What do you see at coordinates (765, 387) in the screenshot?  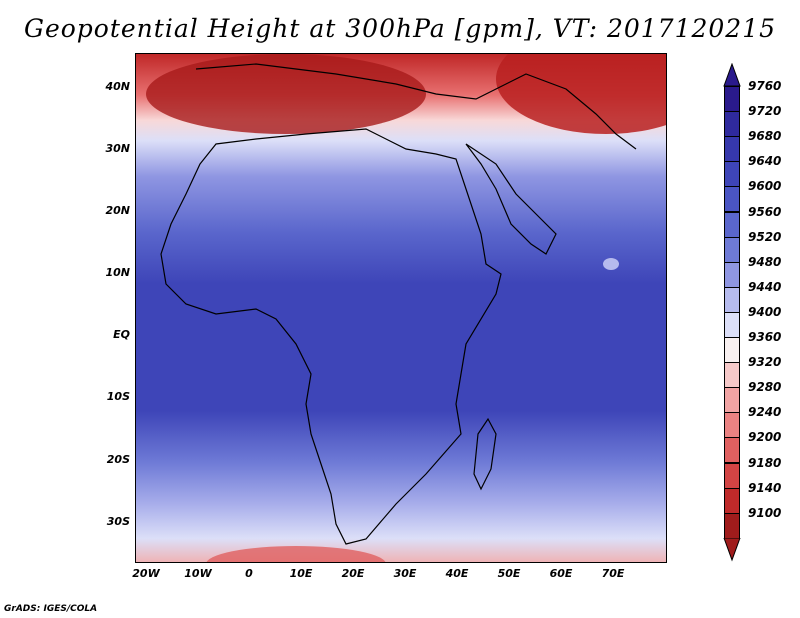 I see `colorbar-label: 9280` at bounding box center [765, 387].